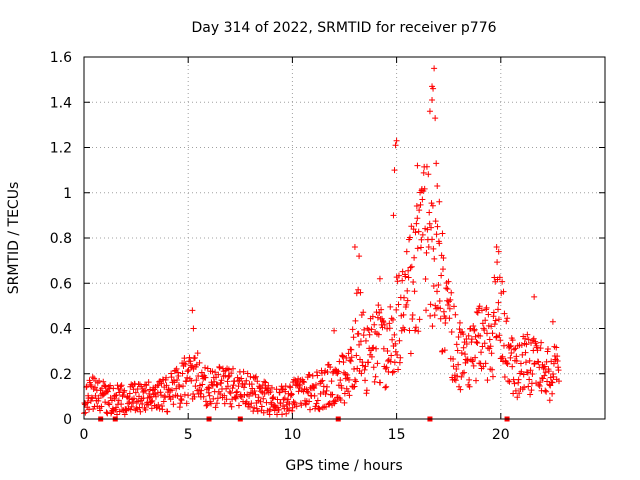  I want to click on x-tick-label: 5, so click(188, 435).